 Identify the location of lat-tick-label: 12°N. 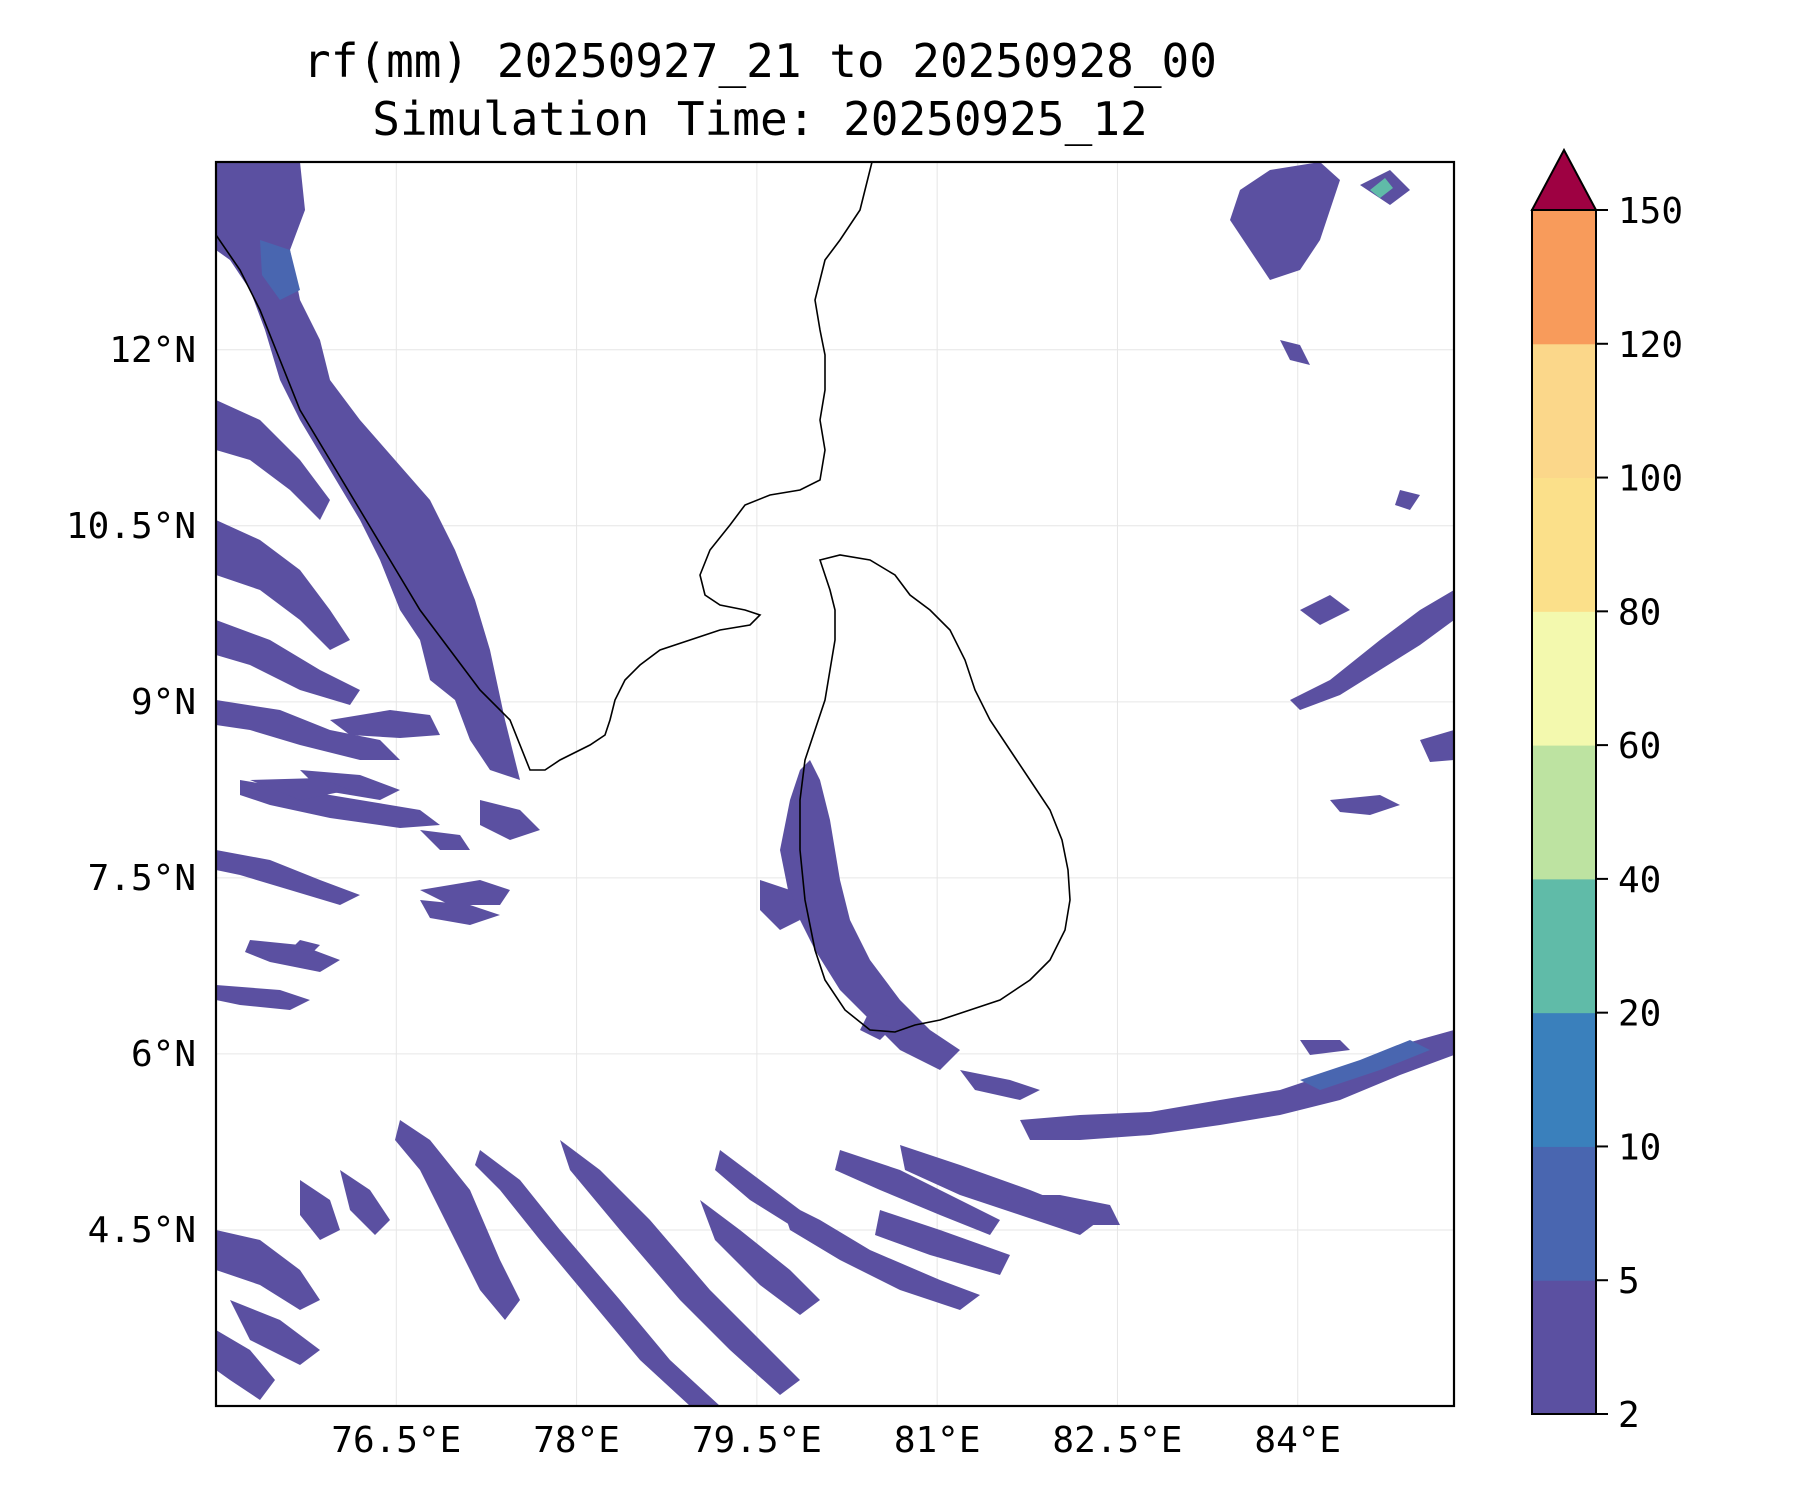
(152, 350).